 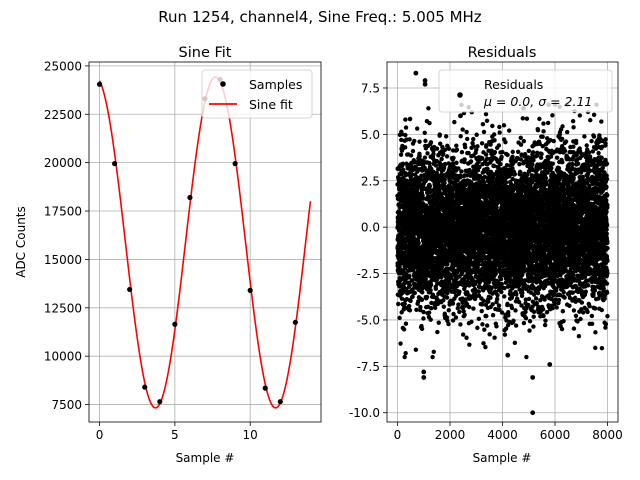 I want to click on y-tick-label: 12500, so click(x=63, y=308).